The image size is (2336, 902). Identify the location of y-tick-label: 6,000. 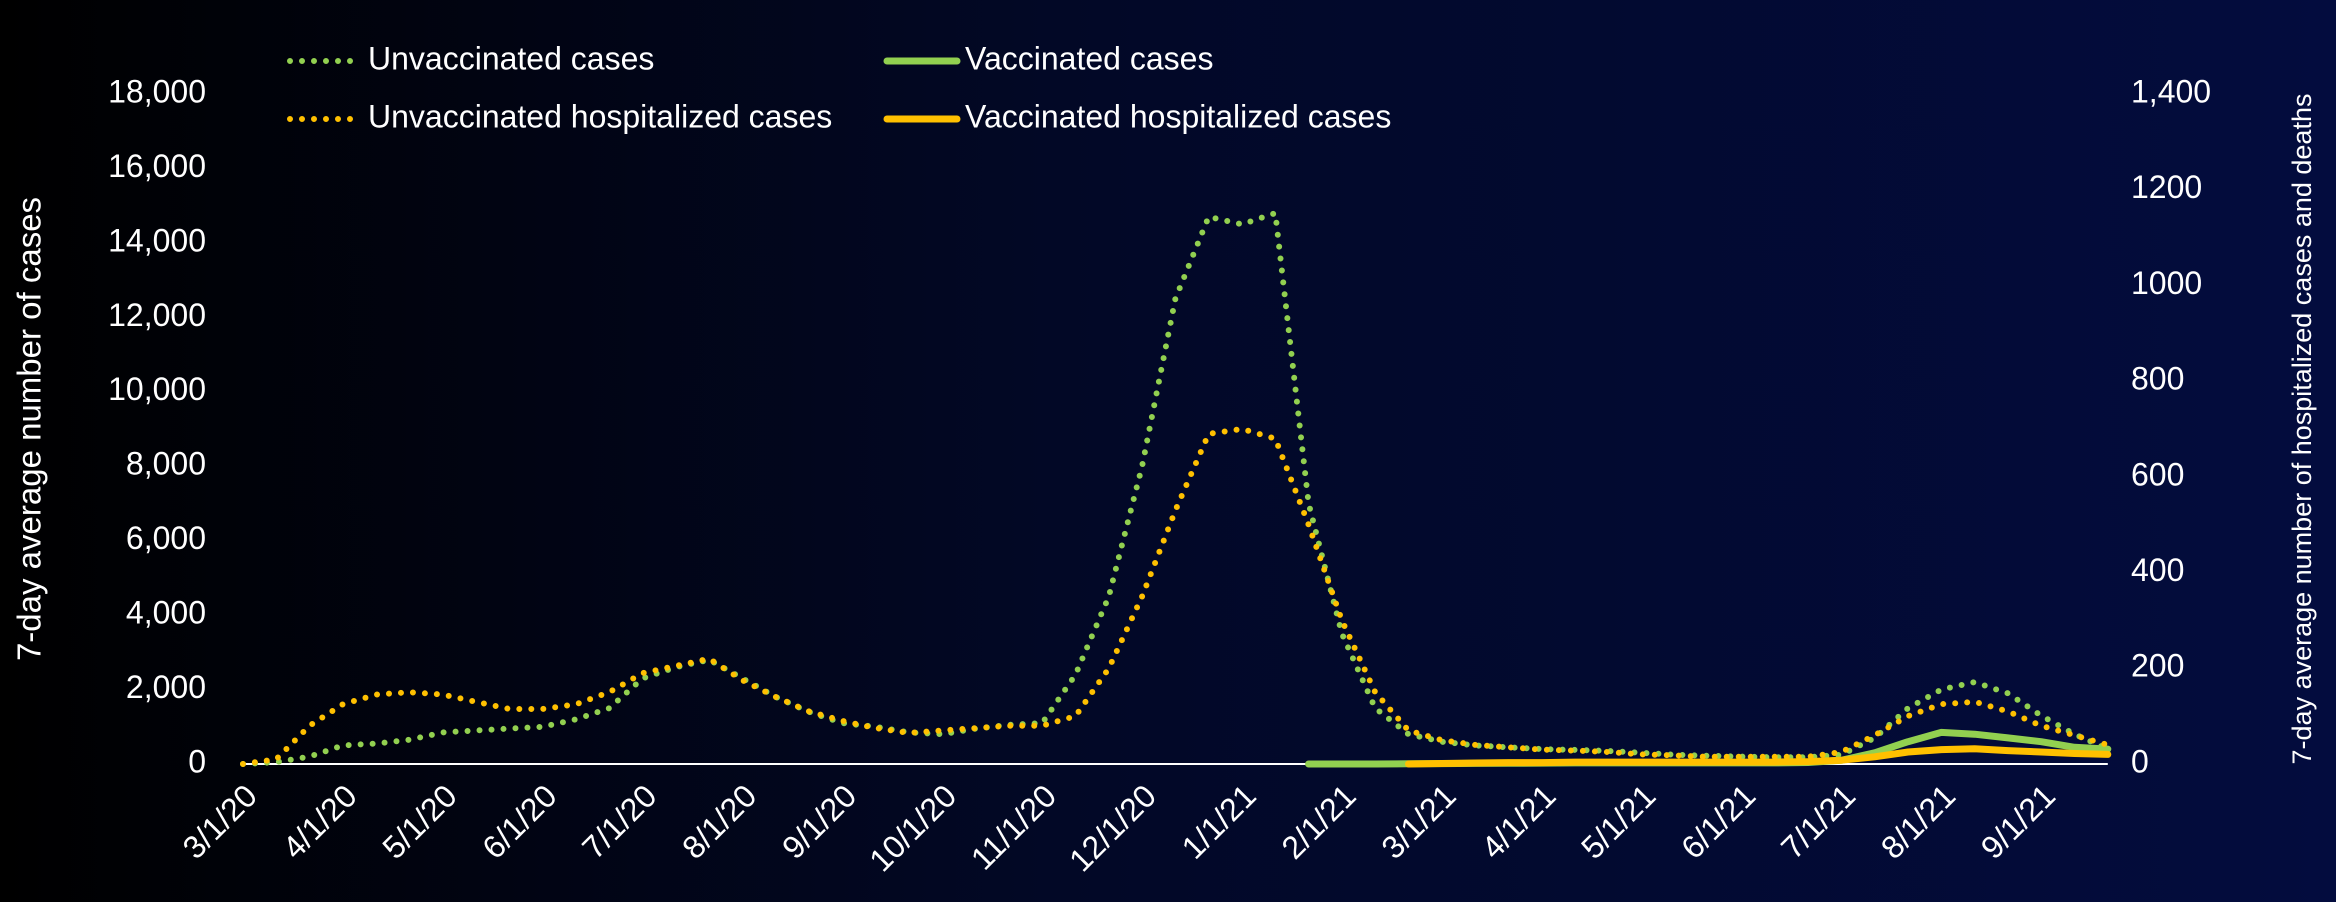
(166, 538).